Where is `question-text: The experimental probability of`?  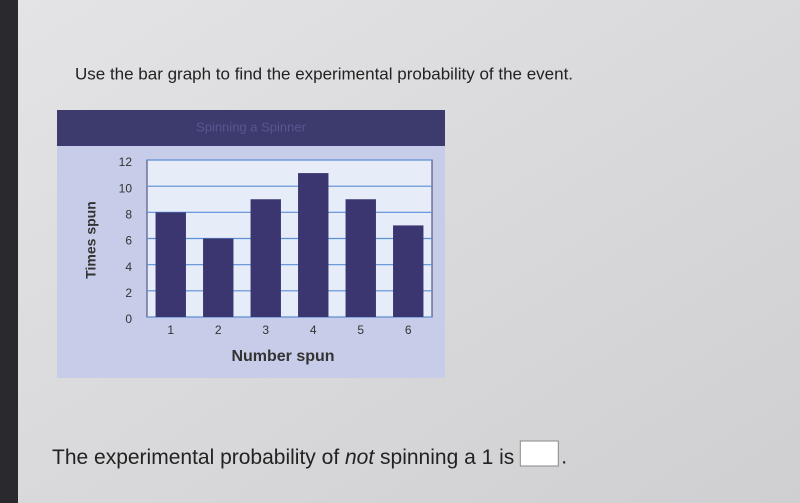
question-text: The experimental probability of is located at coordinates (198, 457).